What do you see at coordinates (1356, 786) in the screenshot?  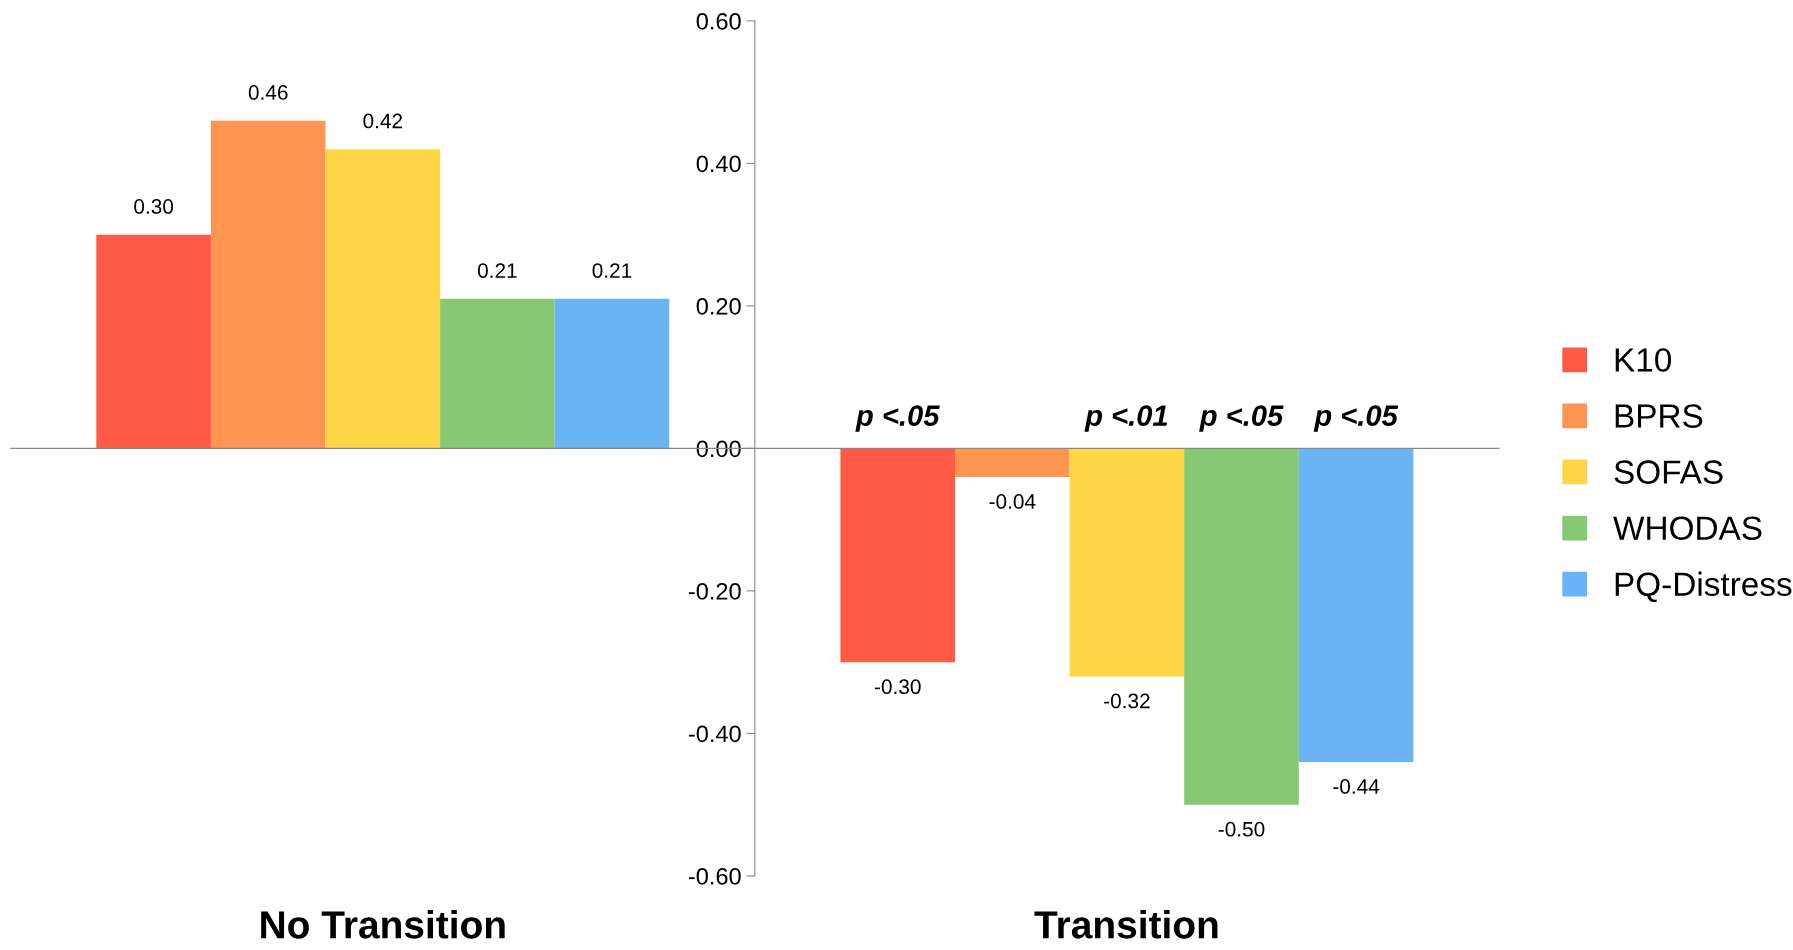 I see `data-label: -0.44` at bounding box center [1356, 786].